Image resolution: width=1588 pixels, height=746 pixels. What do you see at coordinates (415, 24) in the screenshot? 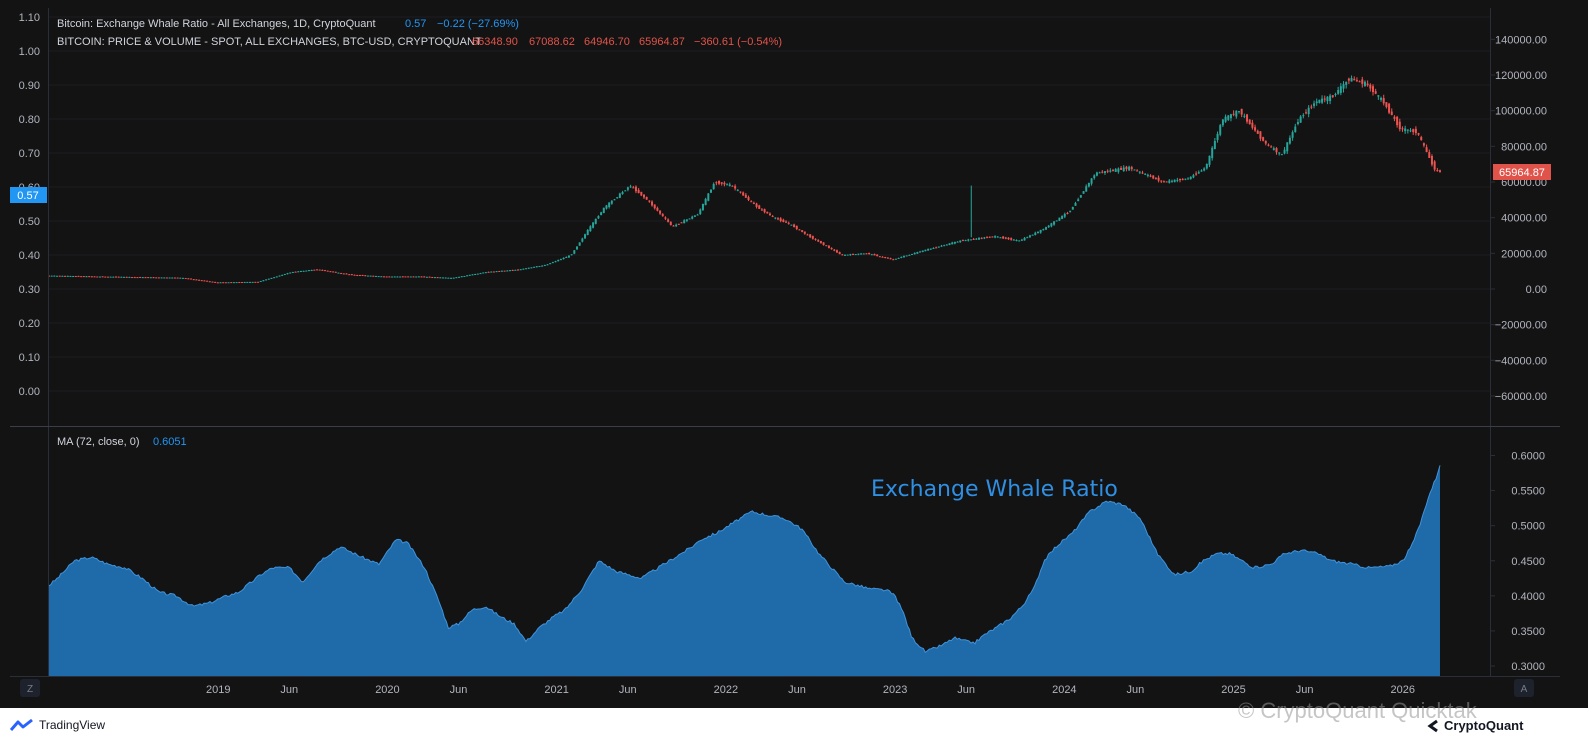
I see `series1-value: 0.57` at bounding box center [415, 24].